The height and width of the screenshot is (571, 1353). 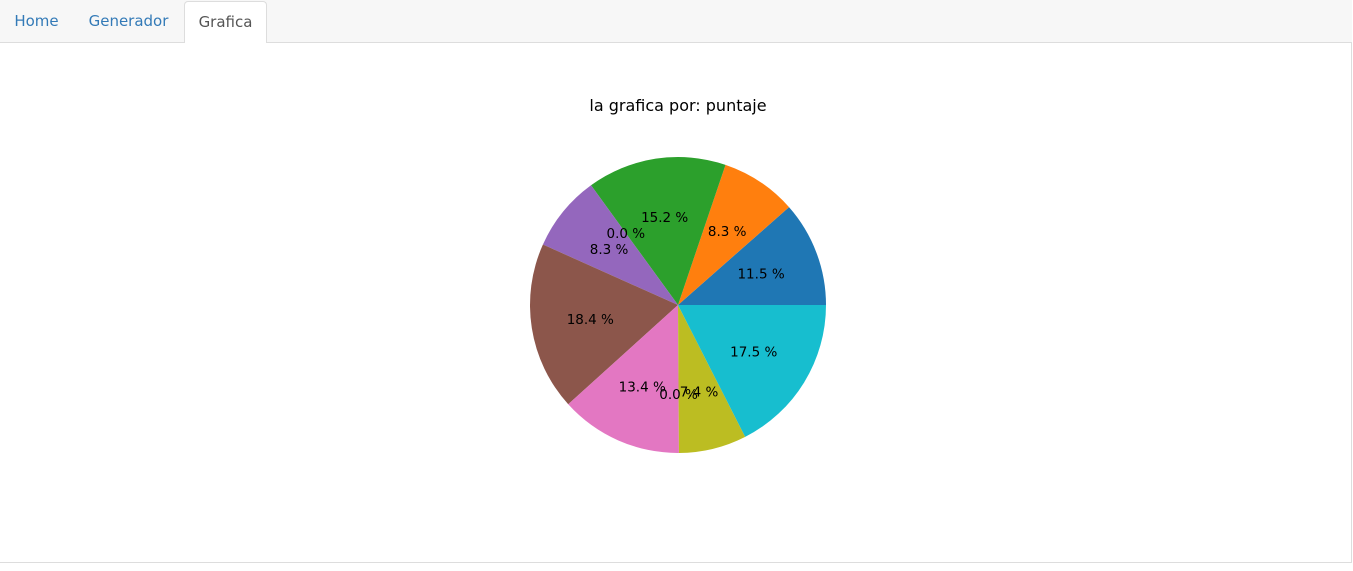 What do you see at coordinates (36, 21) in the screenshot?
I see `tab-home: Home` at bounding box center [36, 21].